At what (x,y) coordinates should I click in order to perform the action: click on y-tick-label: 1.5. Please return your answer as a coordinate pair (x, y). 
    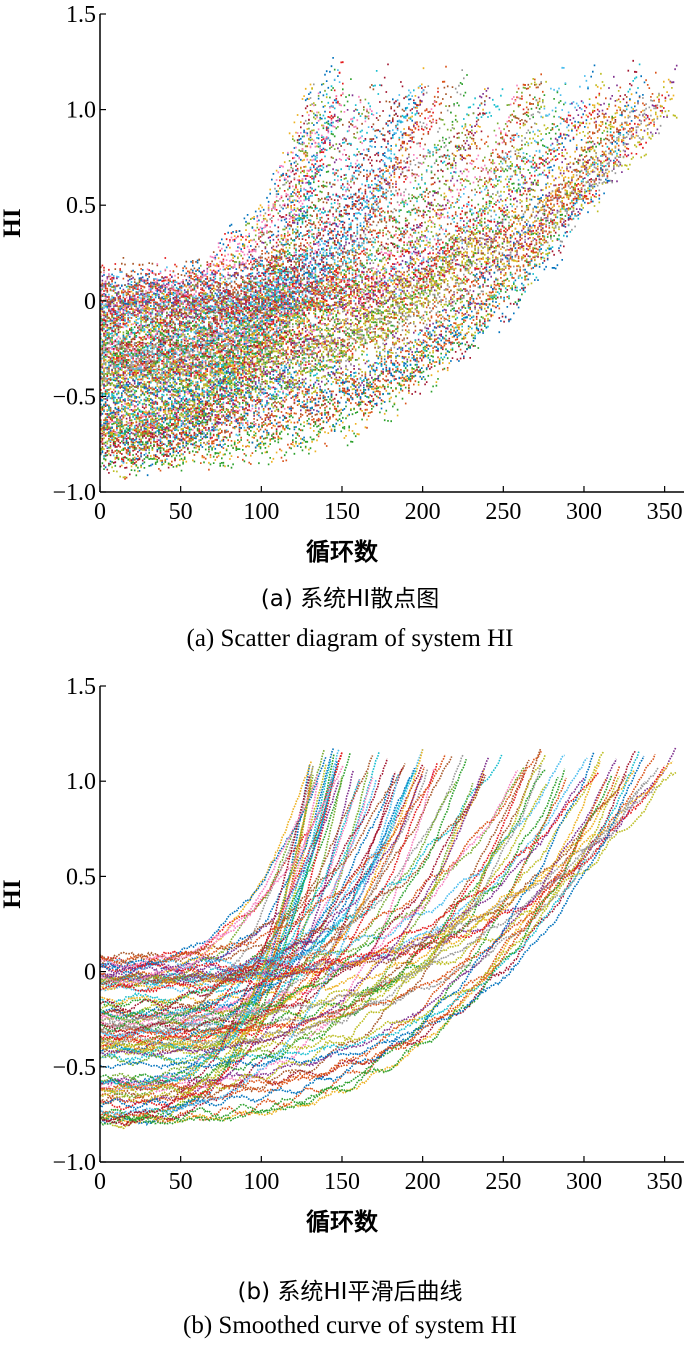
    Looking at the image, I should click on (81, 687).